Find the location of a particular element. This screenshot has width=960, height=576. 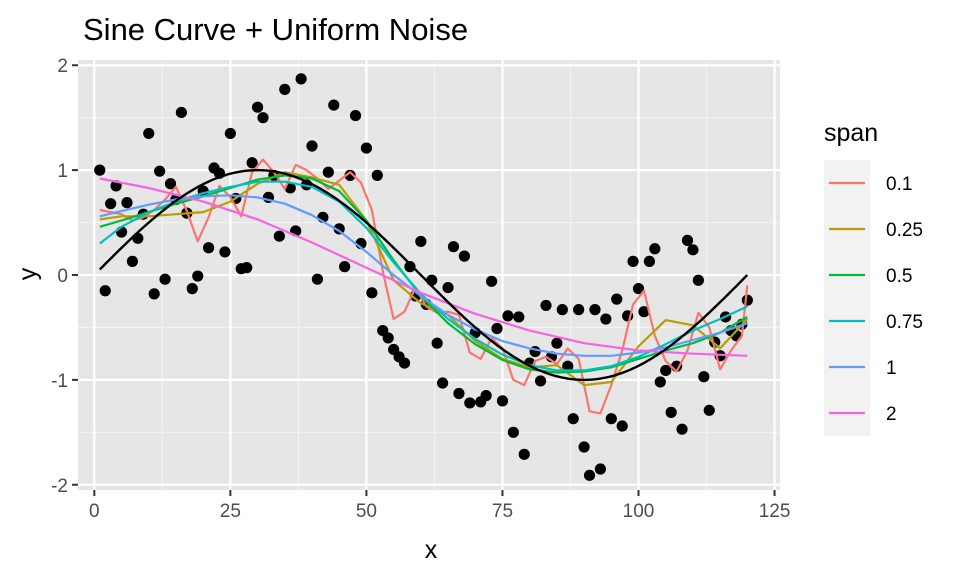

x-tick-label: 50 is located at coordinates (366, 511).